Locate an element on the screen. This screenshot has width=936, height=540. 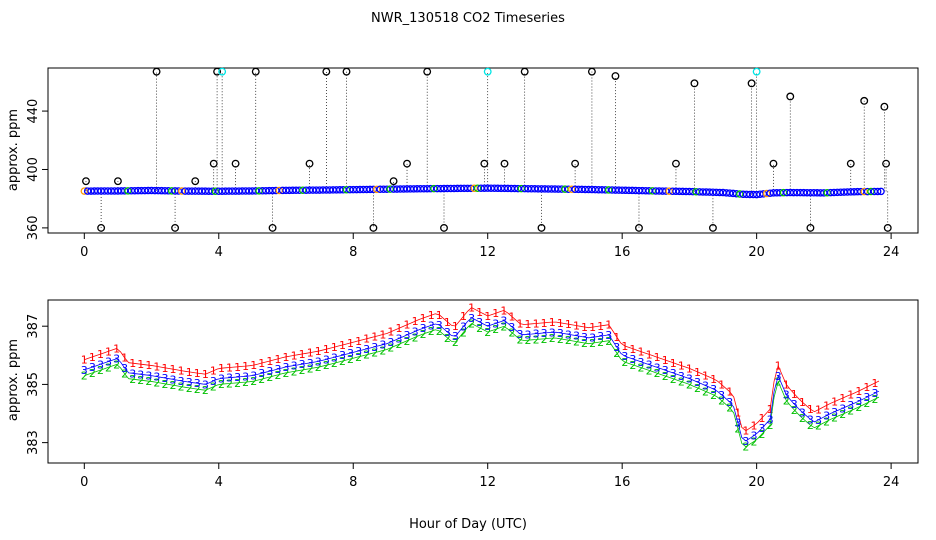
y-tick-label: 385 is located at coordinates (33, 384).